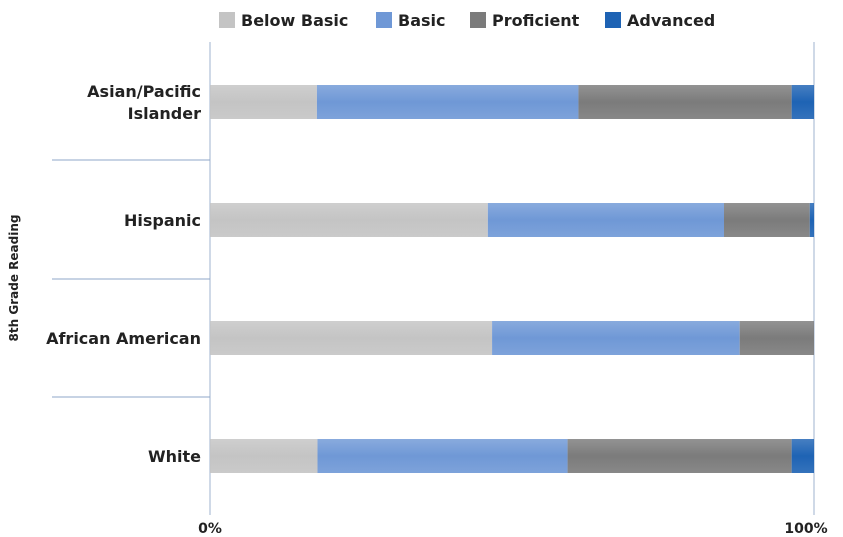 This screenshot has width=843, height=537. I want to click on bar-segment-asian-pacific-islander-basic, so click(447, 102).